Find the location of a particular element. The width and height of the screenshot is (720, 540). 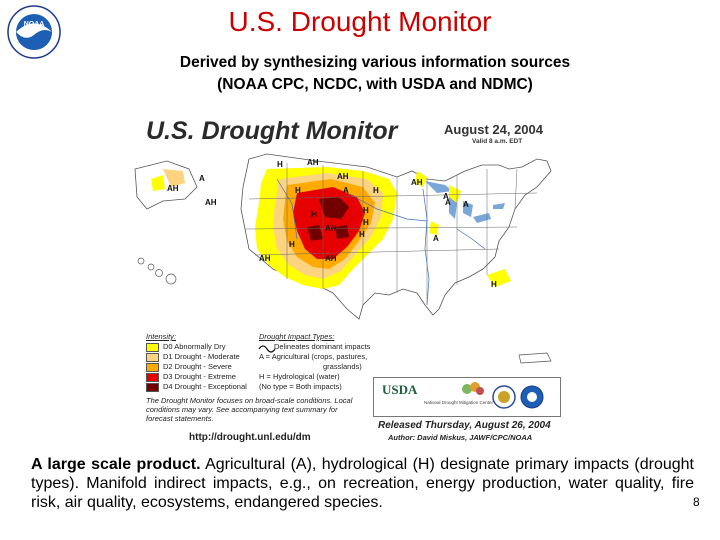

legend-item: D1 Drought - Moderate is located at coordinates (193, 357).